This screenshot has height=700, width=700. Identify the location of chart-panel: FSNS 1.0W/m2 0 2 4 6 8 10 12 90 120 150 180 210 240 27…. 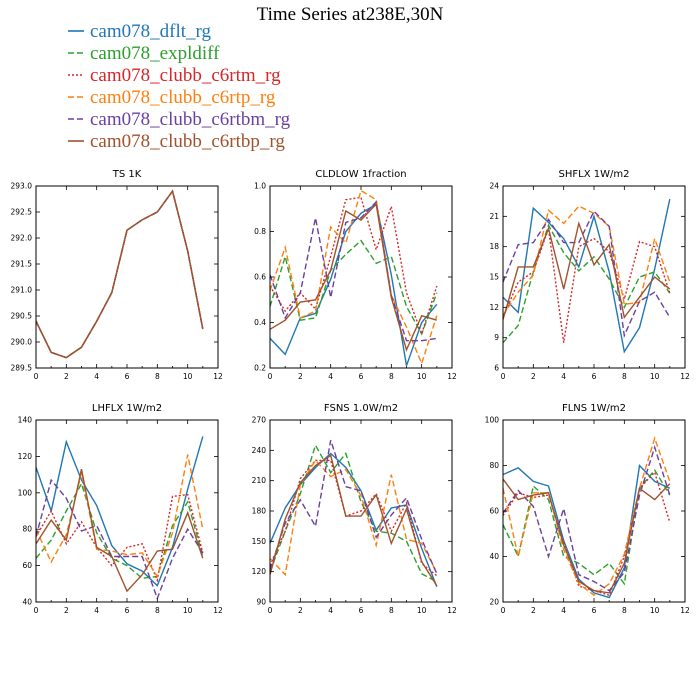
(354, 509).